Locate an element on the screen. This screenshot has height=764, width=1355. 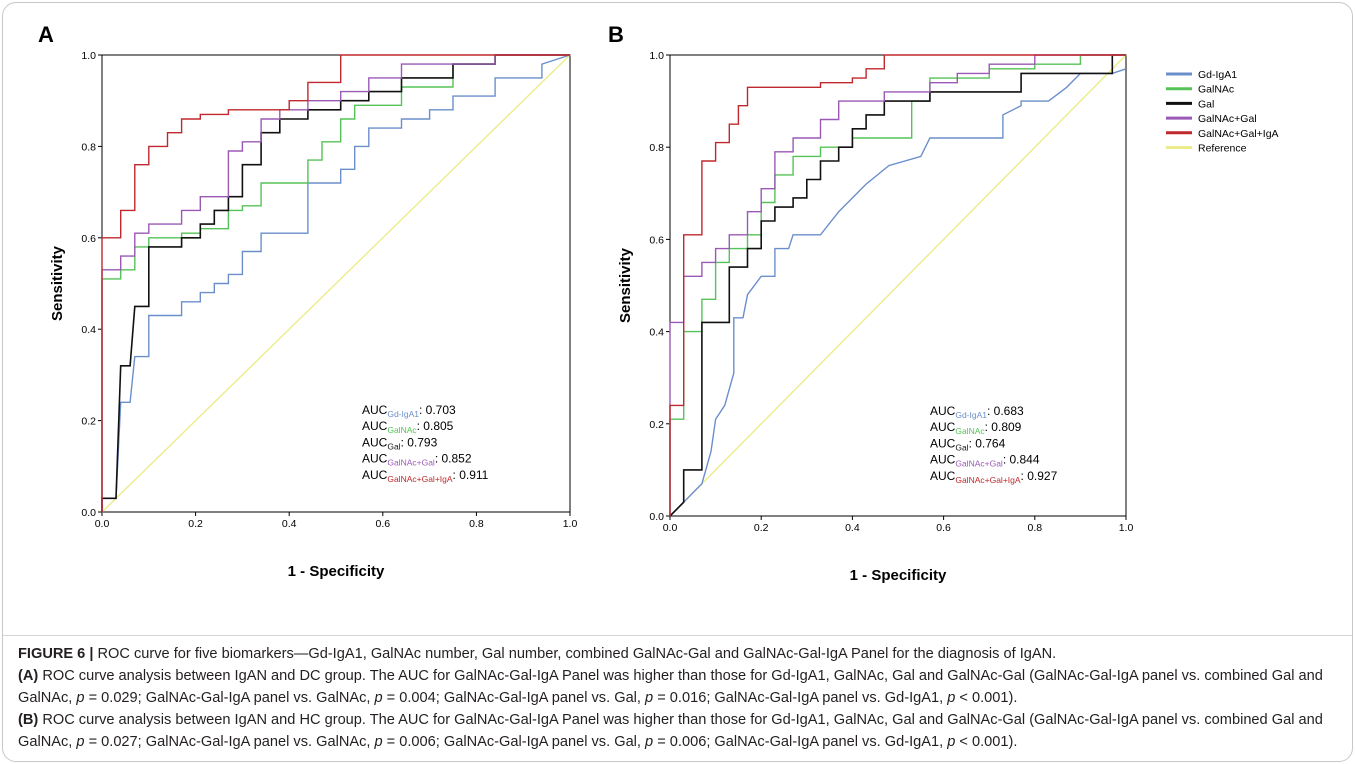
panel-a-x-tick-label: 0.0 is located at coordinates (102, 524).